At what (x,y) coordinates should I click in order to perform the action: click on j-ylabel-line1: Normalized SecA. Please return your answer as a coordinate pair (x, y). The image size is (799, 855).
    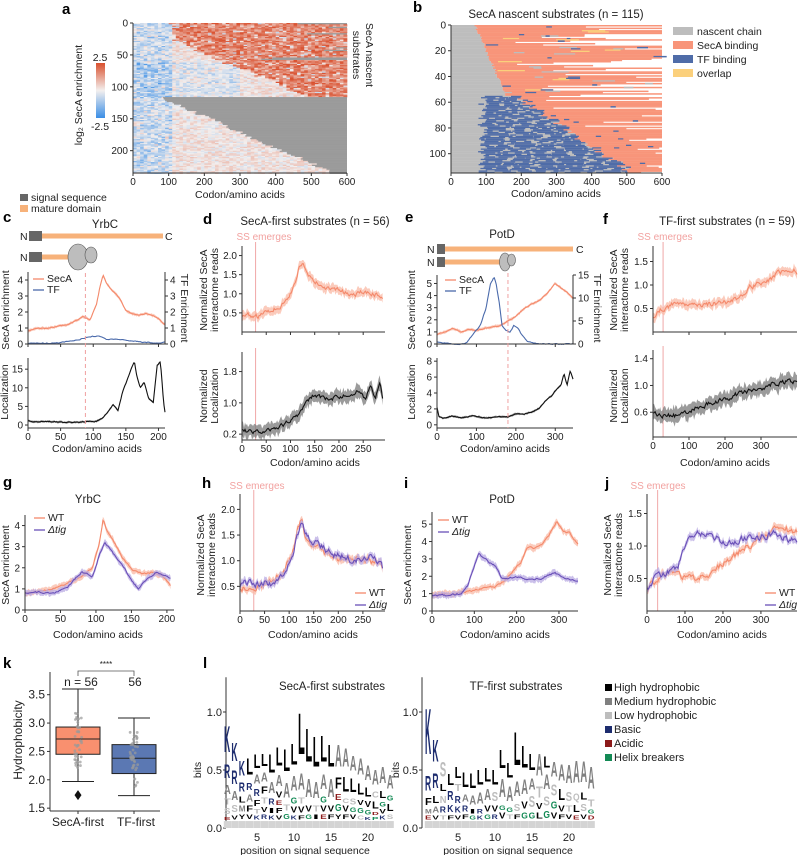
    Looking at the image, I should click on (608, 554).